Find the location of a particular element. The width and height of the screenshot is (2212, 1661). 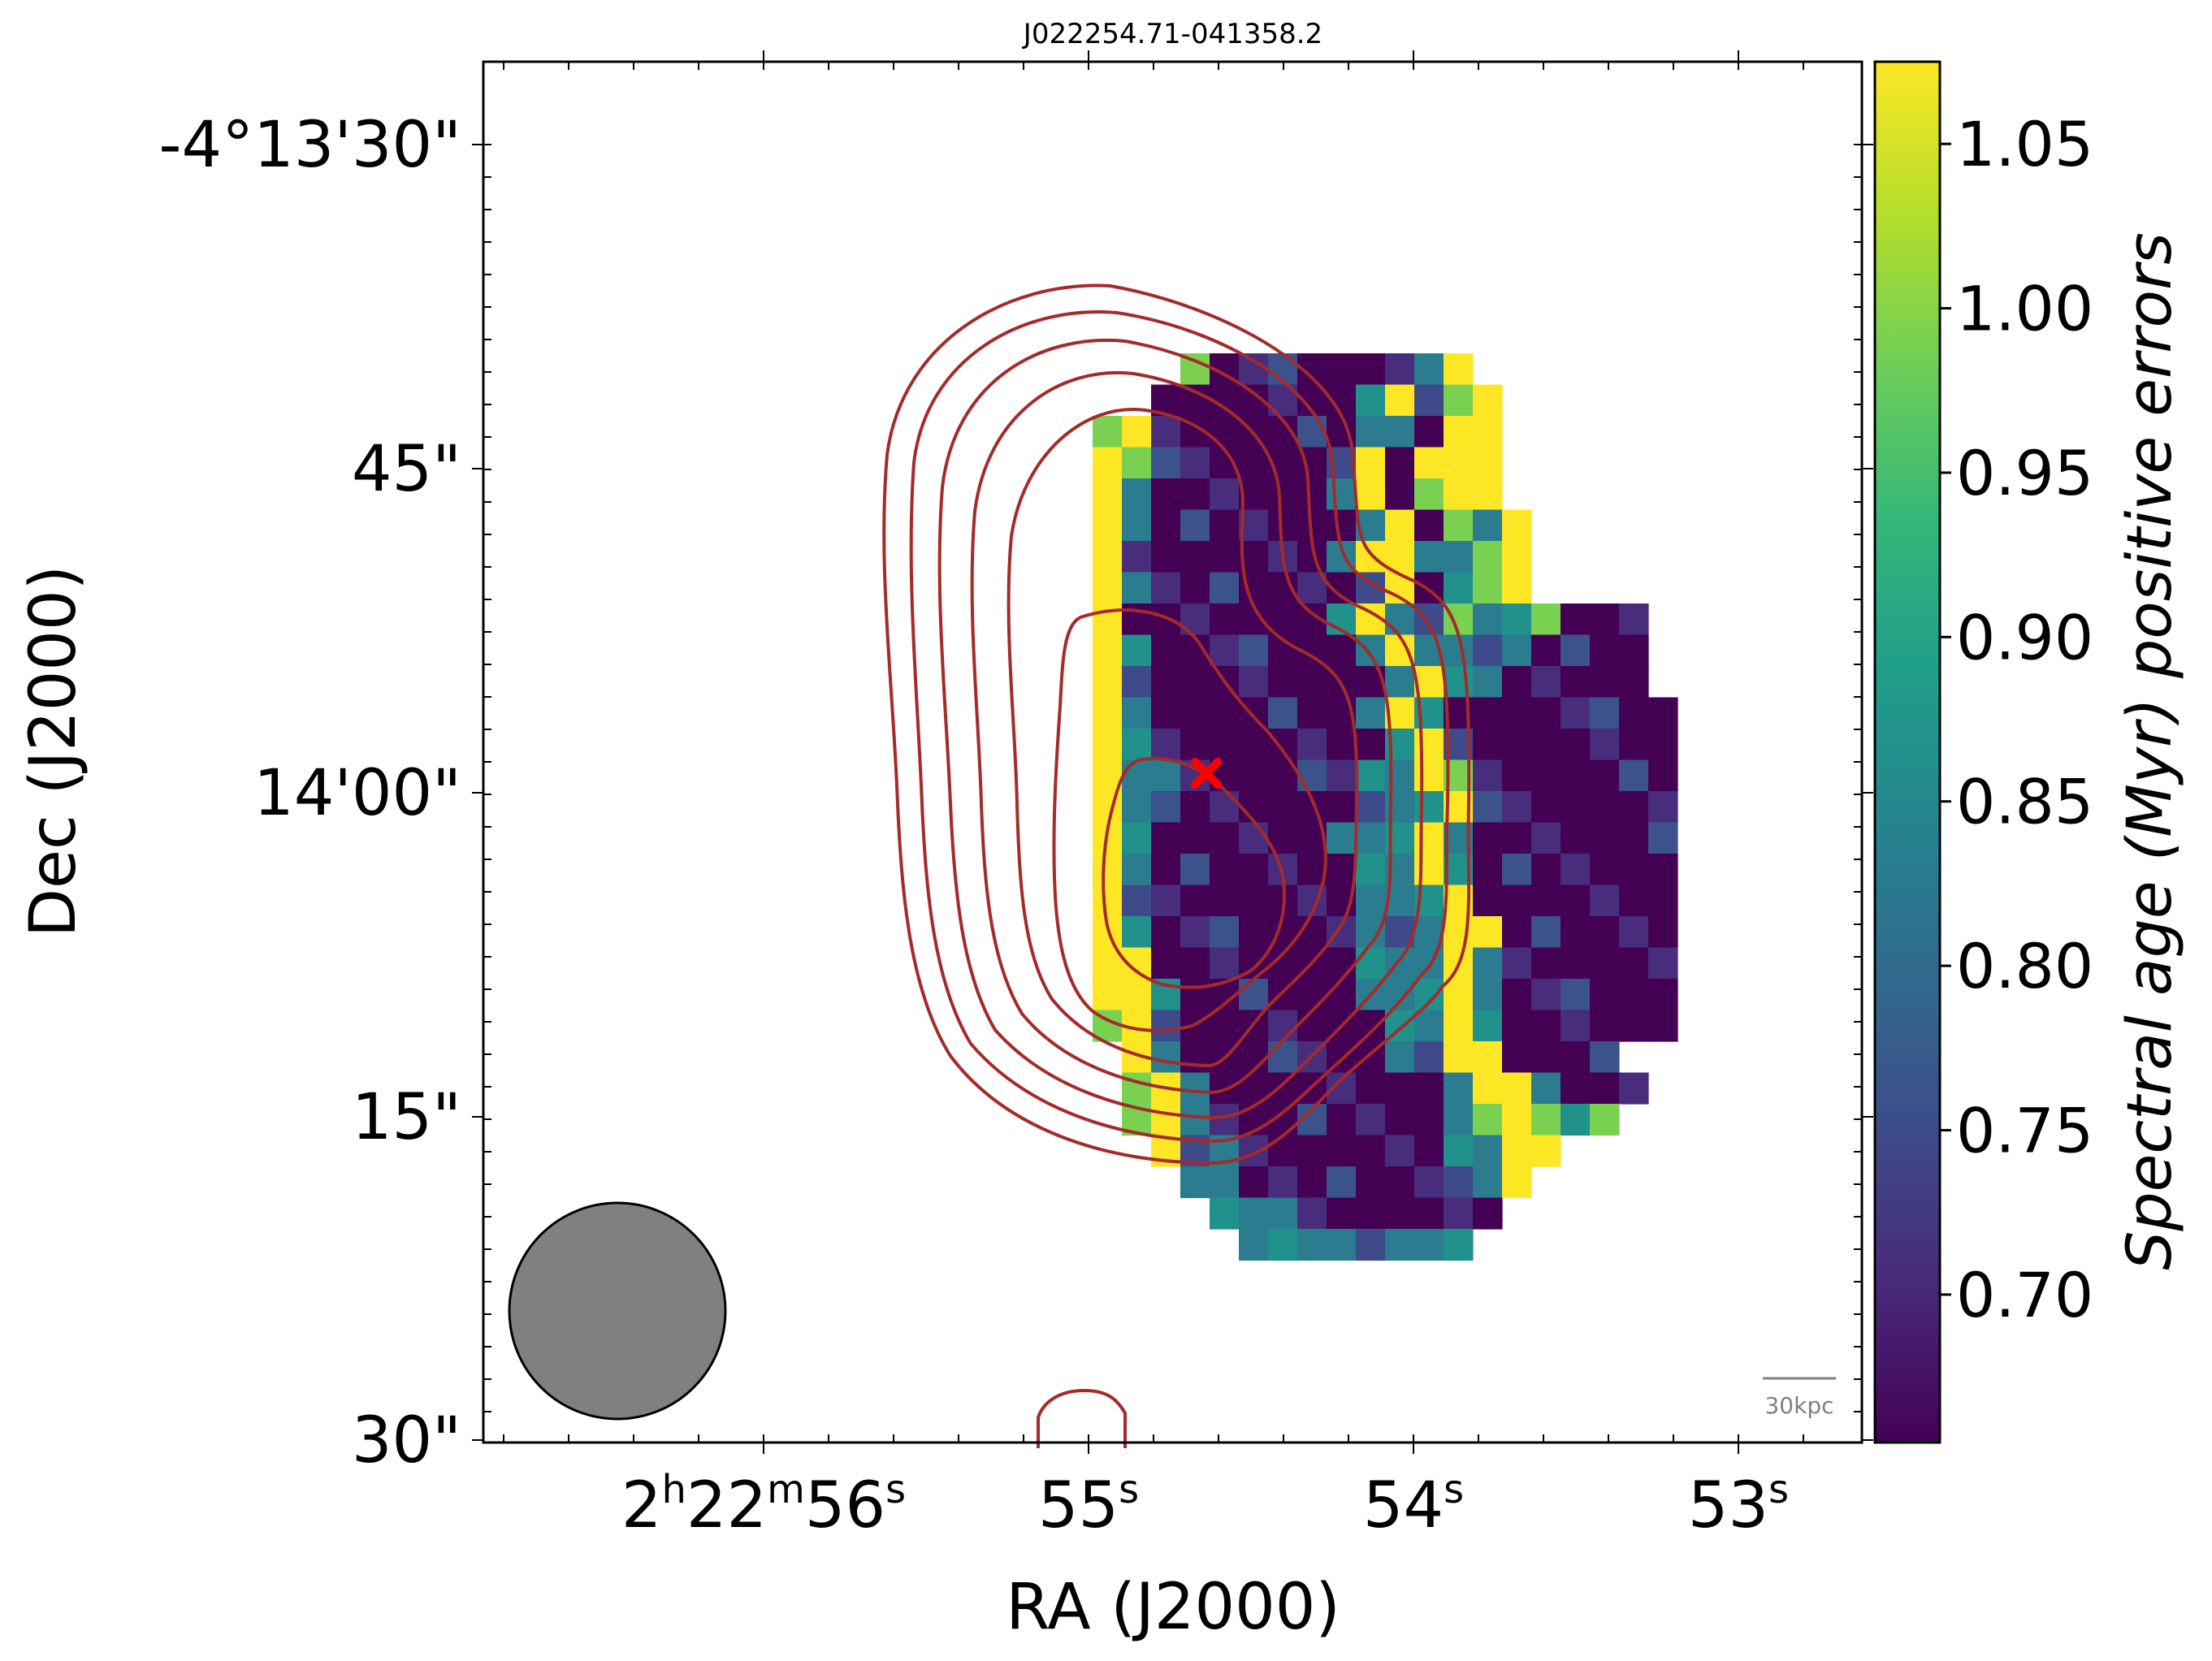

y-tick-label: 30" is located at coordinates (406, 1441).